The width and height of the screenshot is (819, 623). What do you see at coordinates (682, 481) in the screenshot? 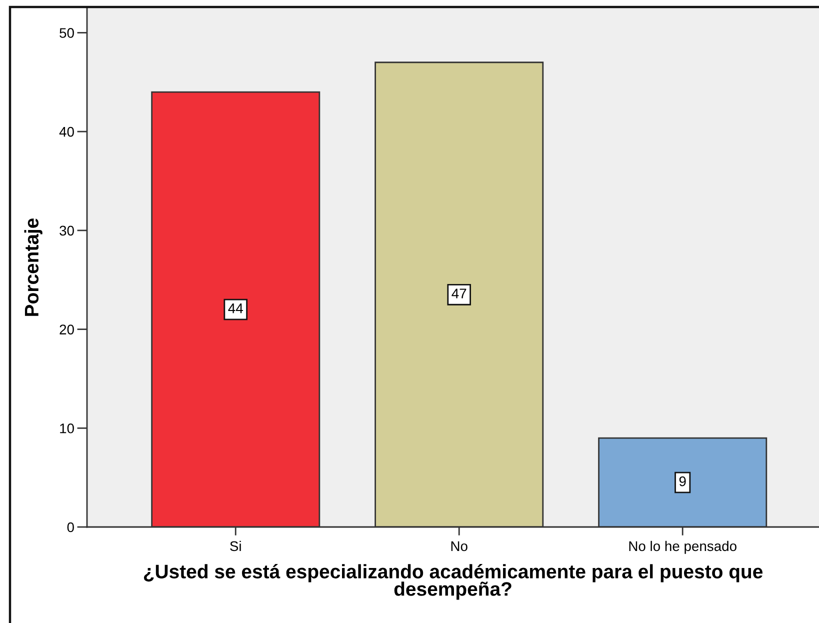
I see `data-label: 9` at bounding box center [682, 481].